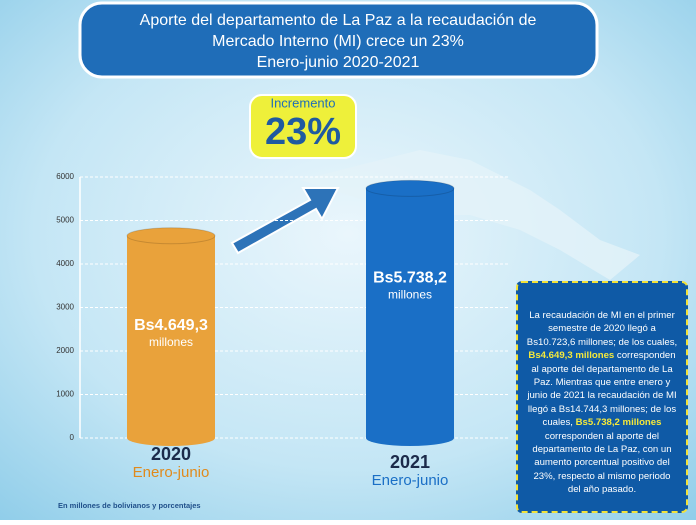  What do you see at coordinates (410, 278) in the screenshot?
I see `value-label: Bs5.738,2` at bounding box center [410, 278].